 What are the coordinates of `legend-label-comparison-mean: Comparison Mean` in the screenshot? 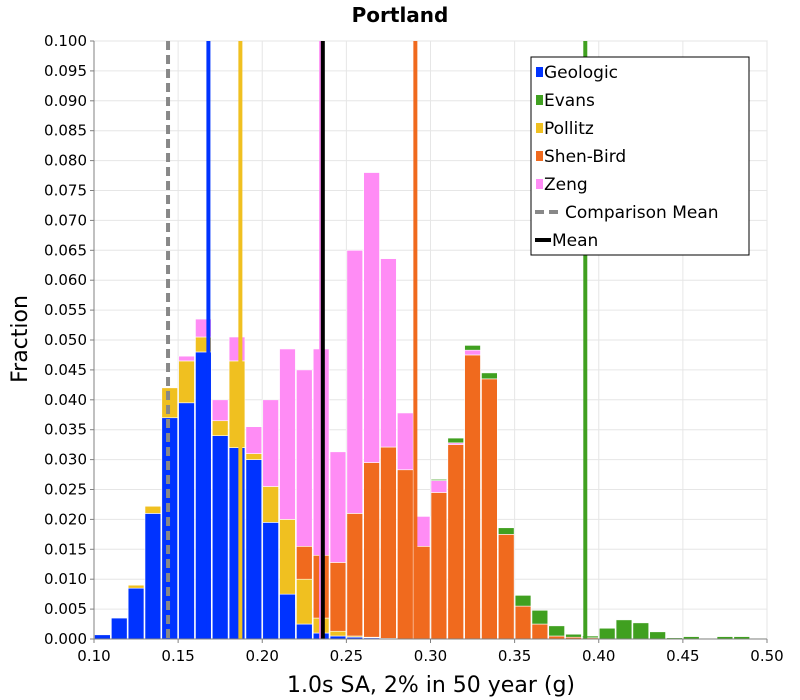 It's located at (642, 213).